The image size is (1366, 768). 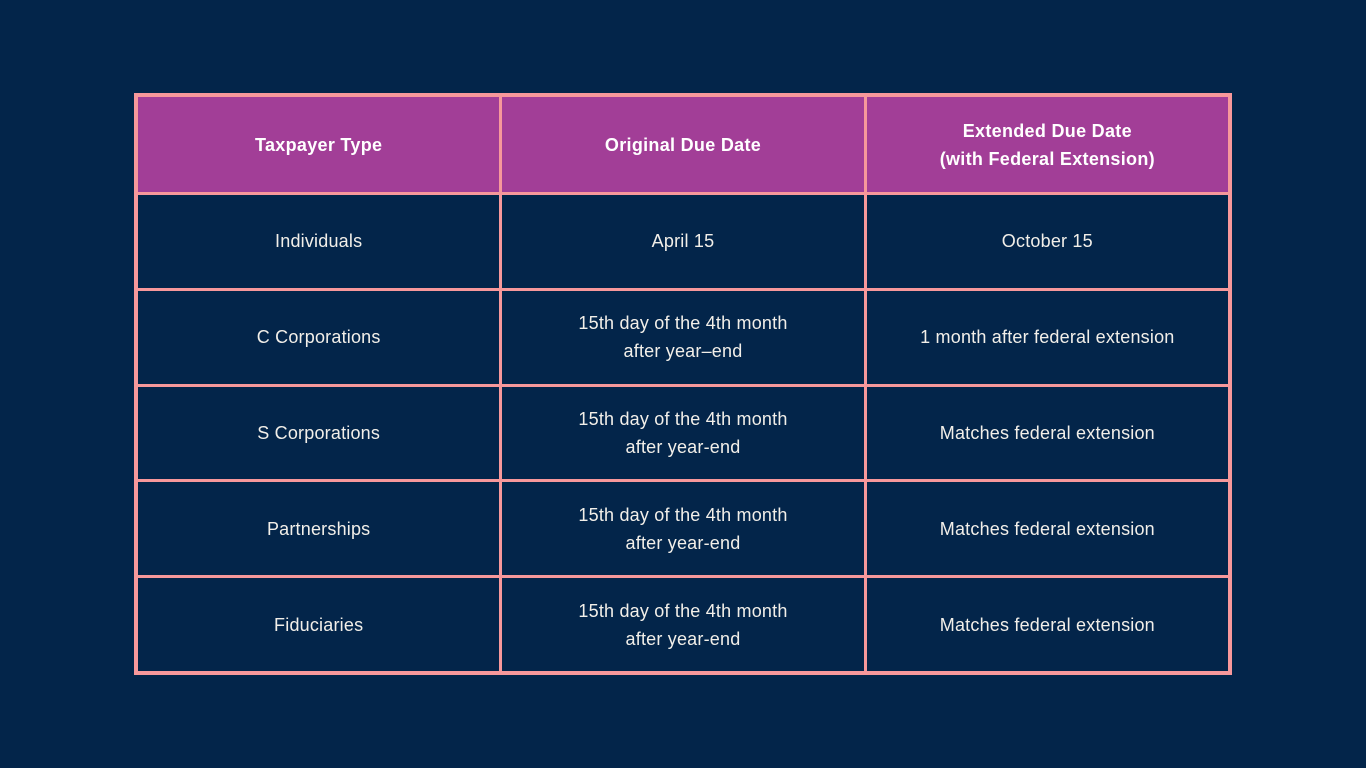 What do you see at coordinates (1047, 337) in the screenshot?
I see `table-cell-extended-due-date: 1 month after federal extension` at bounding box center [1047, 337].